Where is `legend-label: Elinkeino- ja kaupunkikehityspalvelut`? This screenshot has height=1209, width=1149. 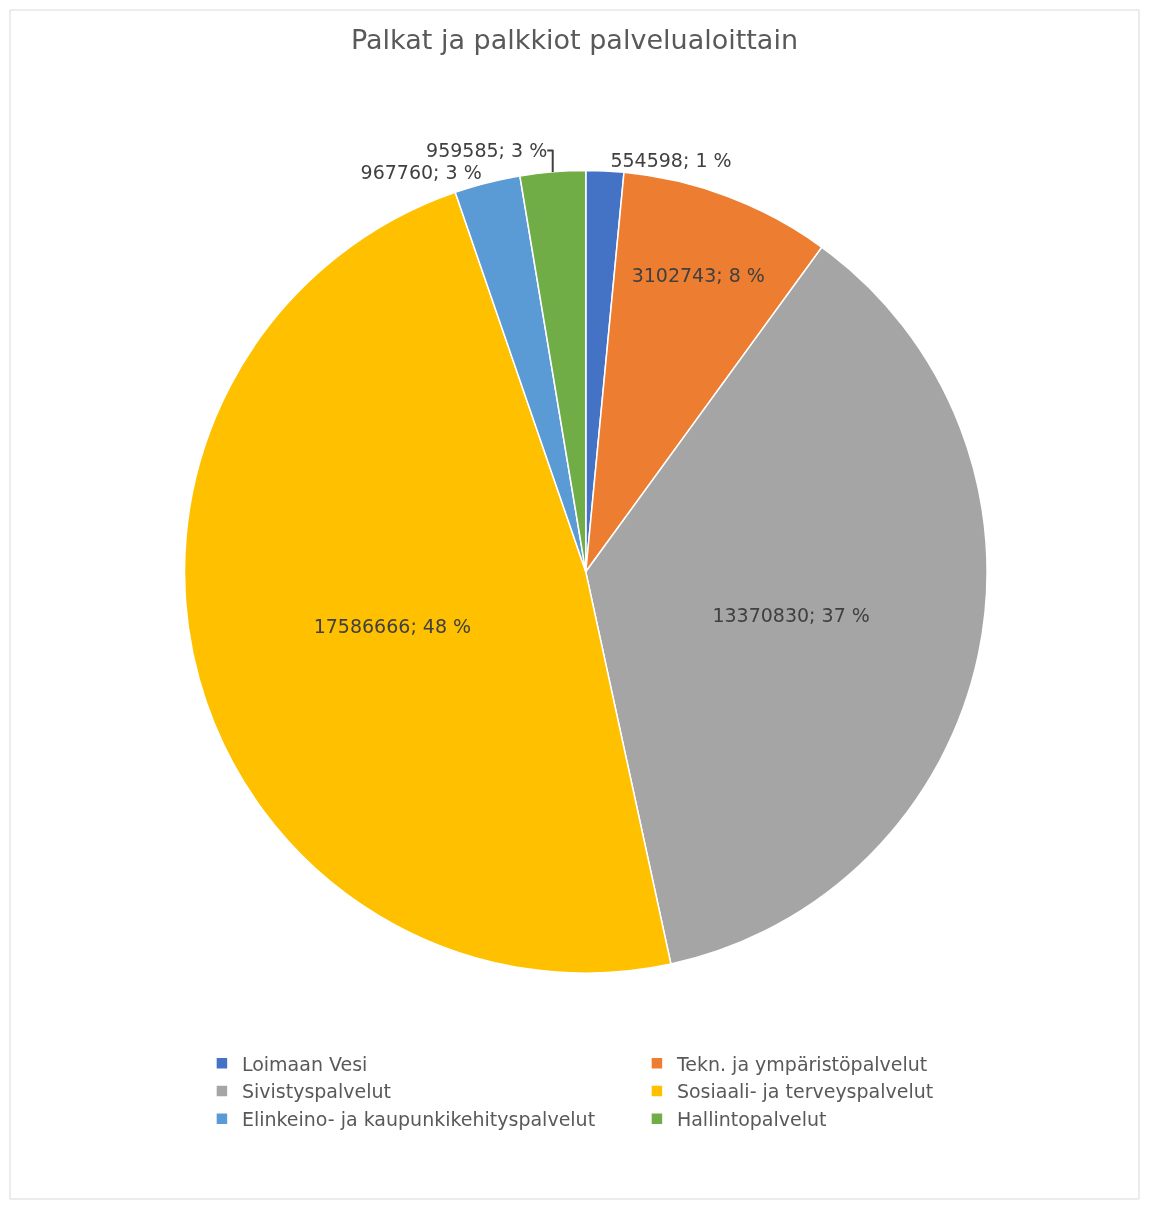 legend-label: Elinkeino- ja kaupunkikehityspalvelut is located at coordinates (418, 1119).